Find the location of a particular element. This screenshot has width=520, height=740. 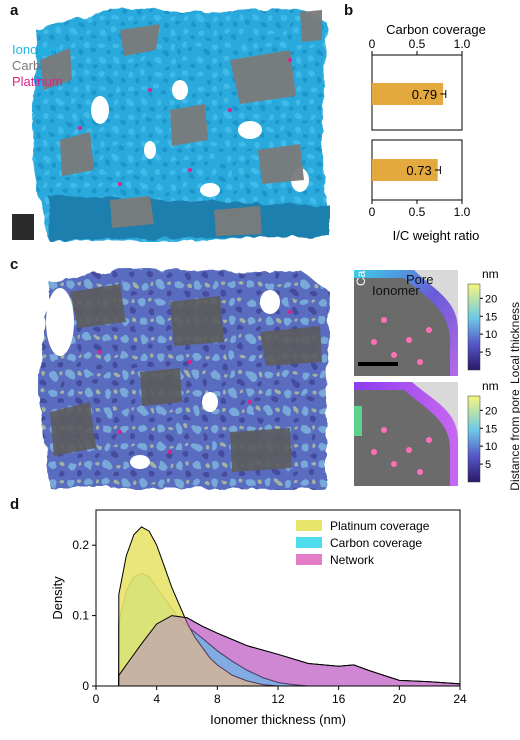

y-tick-label: 0.1 is located at coordinates (80, 616).